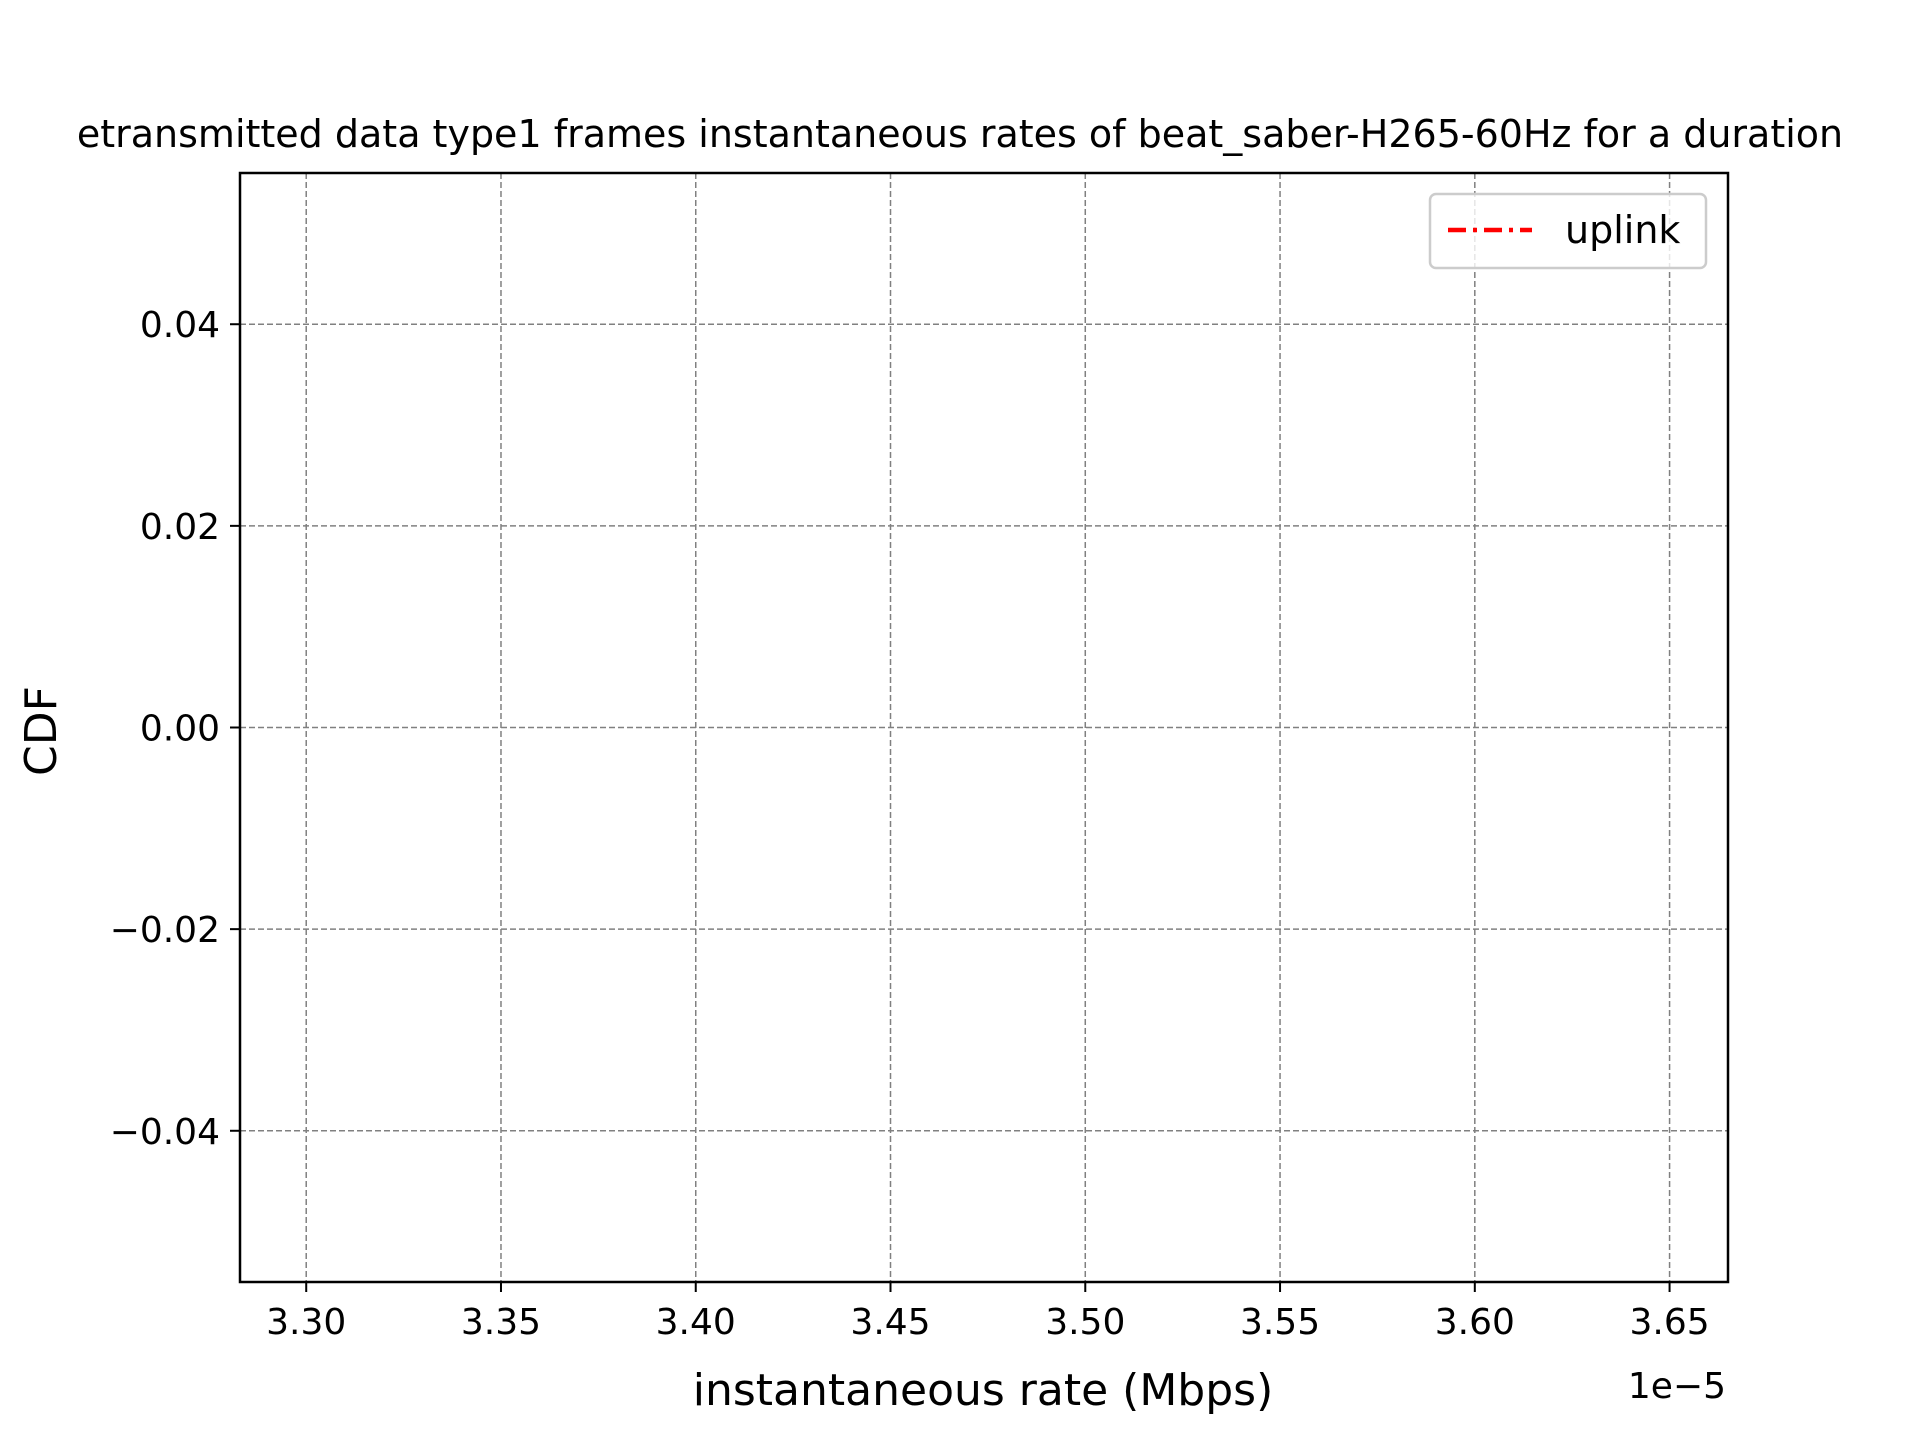 Image resolution: width=1920 pixels, height=1440 pixels. What do you see at coordinates (983, 1390) in the screenshot?
I see `x-axis-label: instantaneous rate (Mbps)` at bounding box center [983, 1390].